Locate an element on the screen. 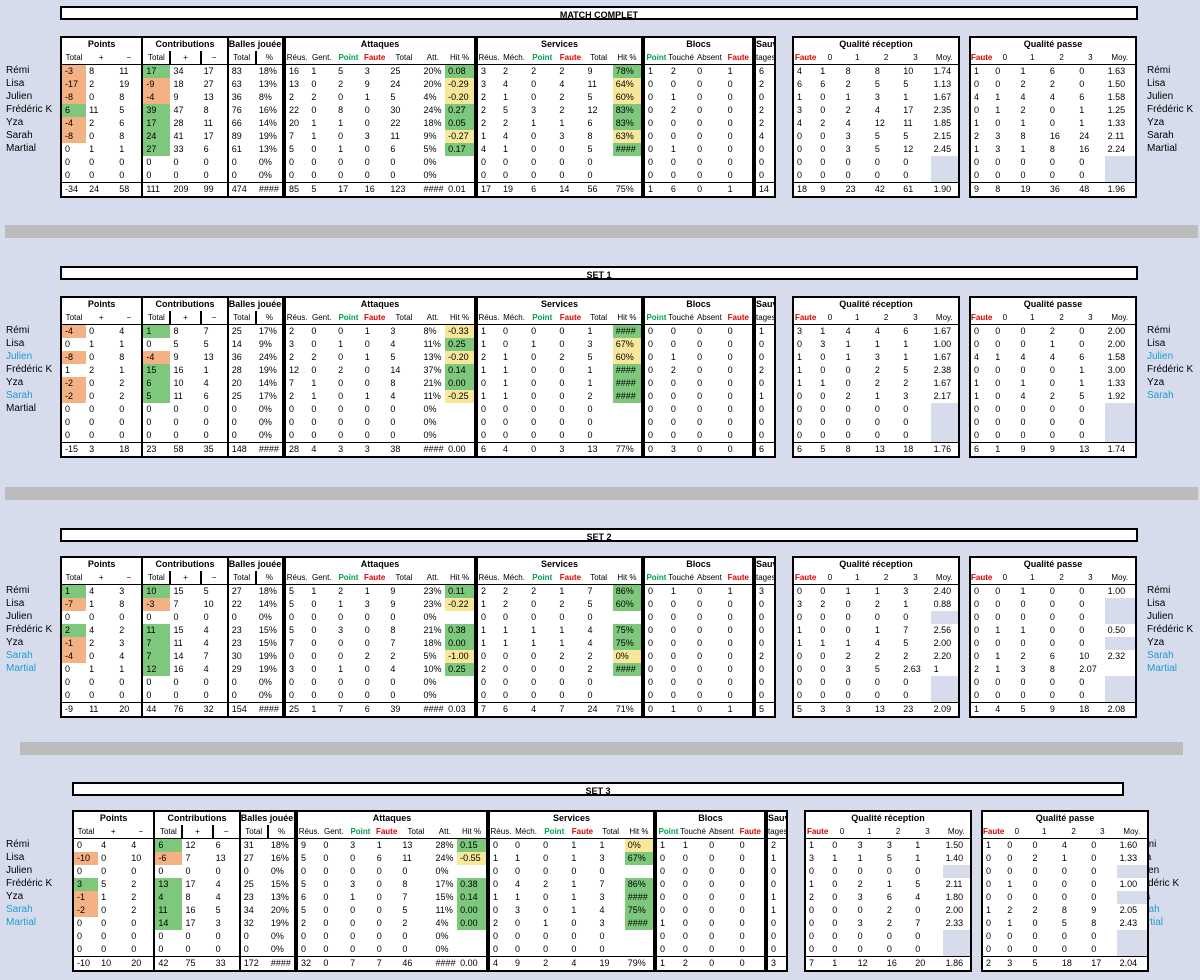  stat-cell: 2.20 is located at coordinates (942, 656).